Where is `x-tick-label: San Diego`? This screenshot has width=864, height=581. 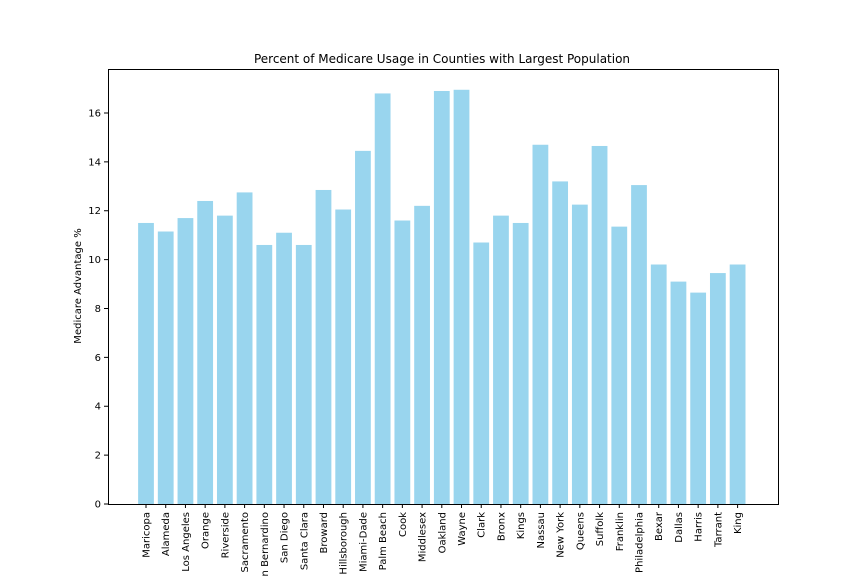 x-tick-label: San Diego is located at coordinates (285, 537).